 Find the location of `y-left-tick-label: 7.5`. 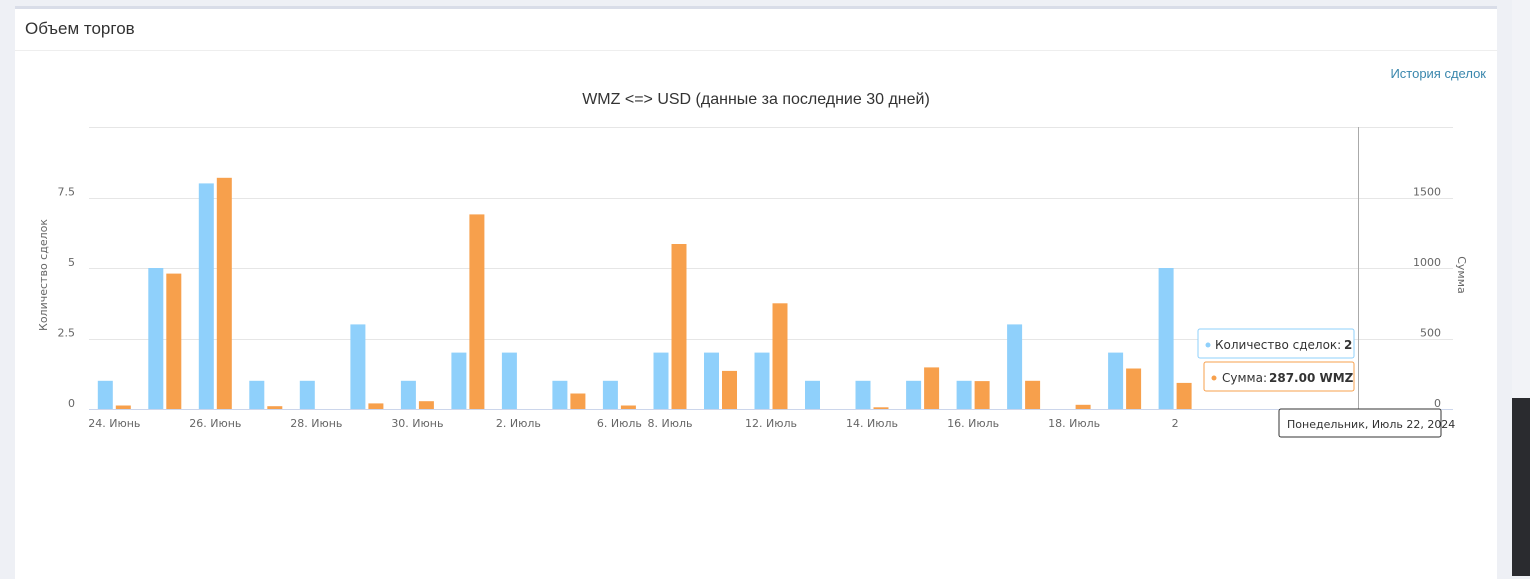

y-left-tick-label: 7.5 is located at coordinates (67, 192).